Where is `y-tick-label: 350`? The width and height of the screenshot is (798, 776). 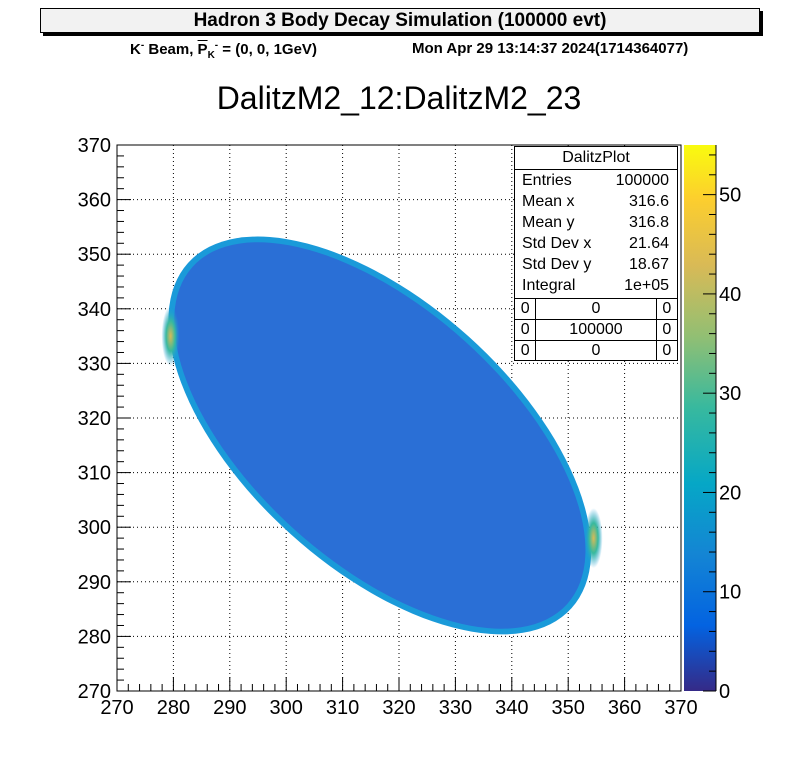
y-tick-label: 350 is located at coordinates (94, 255).